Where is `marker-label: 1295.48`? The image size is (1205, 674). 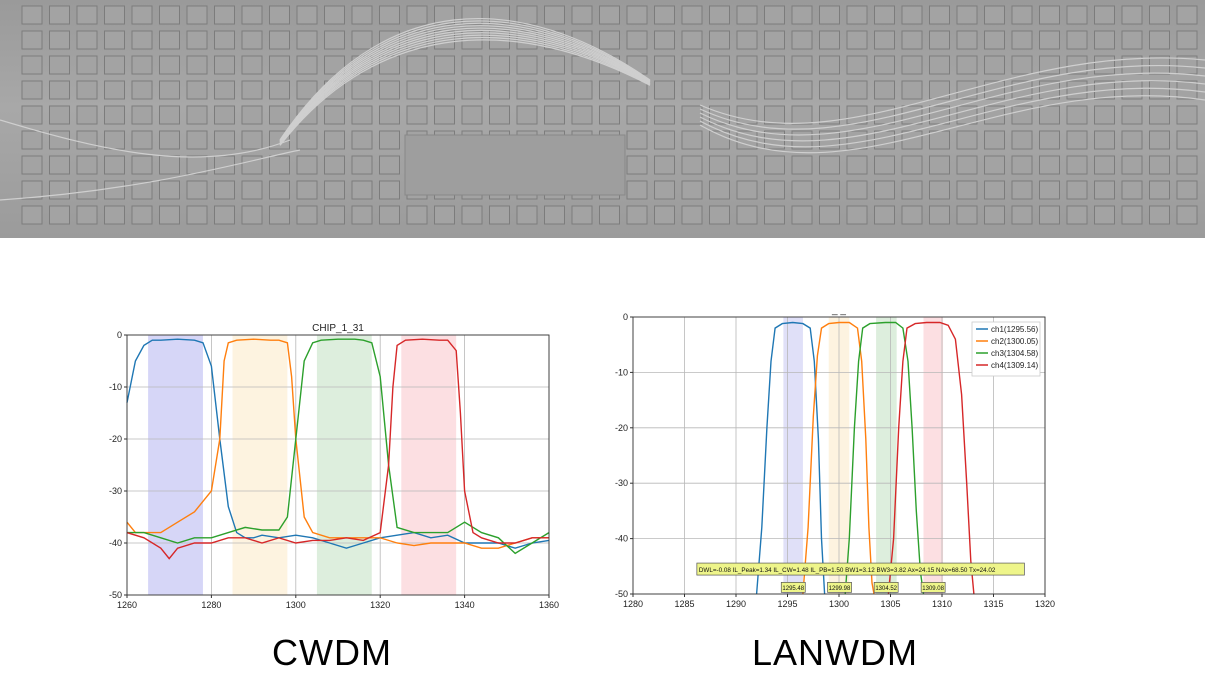 marker-label: 1295.48 is located at coordinates (793, 589).